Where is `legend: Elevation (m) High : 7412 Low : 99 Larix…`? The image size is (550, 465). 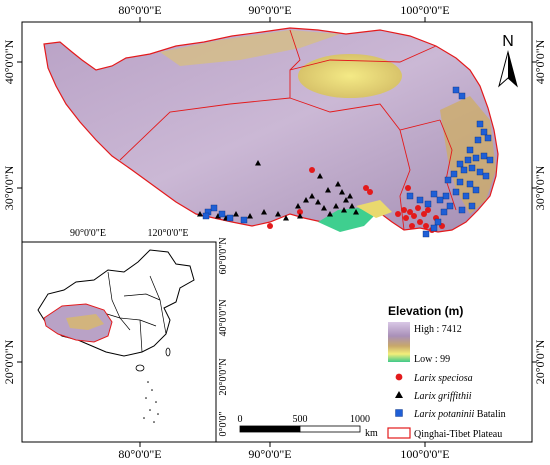 legend: Elevation (m) High : 7412 Low : 99 Larix… is located at coordinates (446, 372).